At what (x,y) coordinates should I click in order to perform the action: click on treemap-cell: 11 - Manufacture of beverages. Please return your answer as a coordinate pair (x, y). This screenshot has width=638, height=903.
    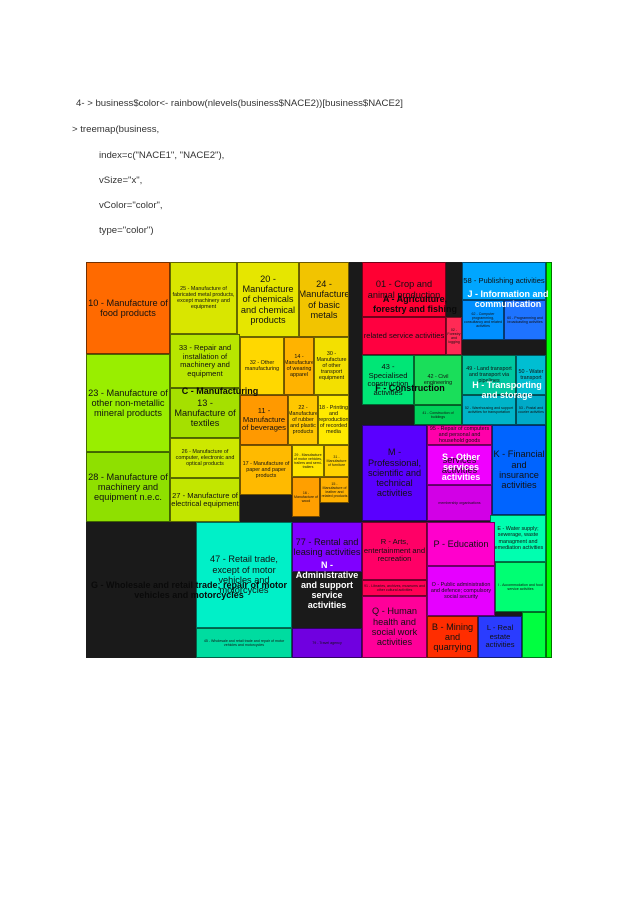
    Looking at the image, I should click on (264, 420).